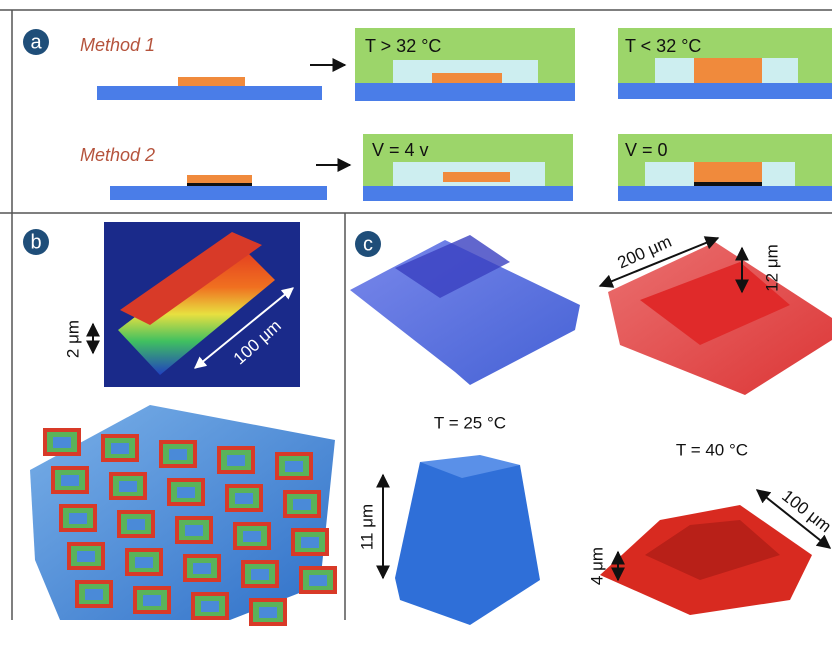  I want to click on step-condition: T > 32 °C, so click(403, 46).